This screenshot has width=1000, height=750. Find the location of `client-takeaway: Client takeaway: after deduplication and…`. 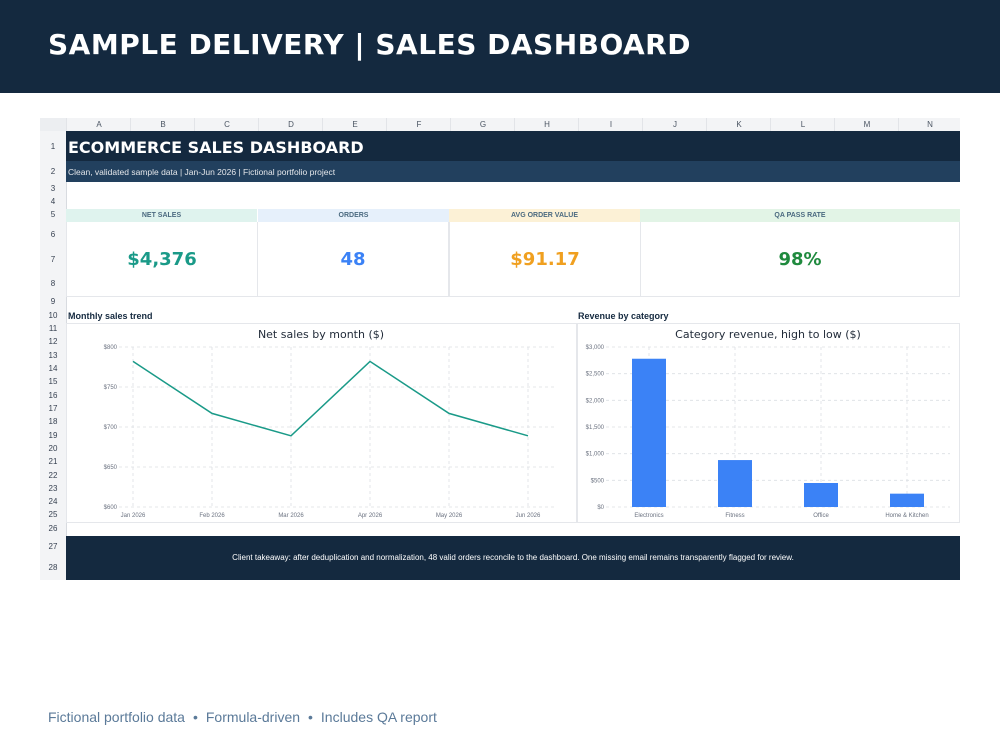

client-takeaway: Client takeaway: after deduplication and… is located at coordinates (513, 557).